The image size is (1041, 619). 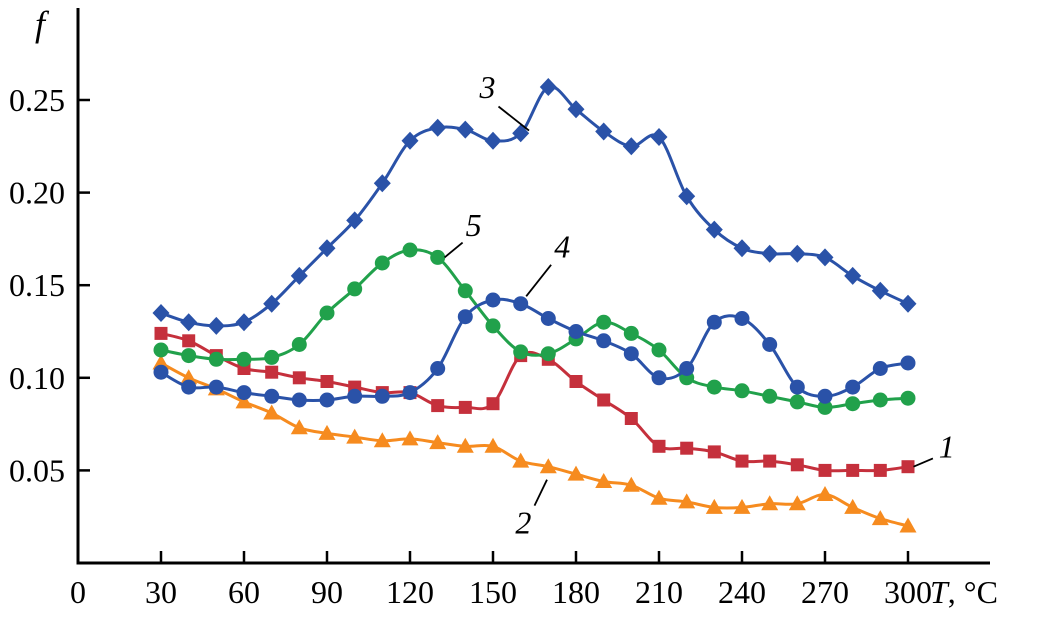 I want to click on x-tick-label: 30, so click(x=161, y=592).